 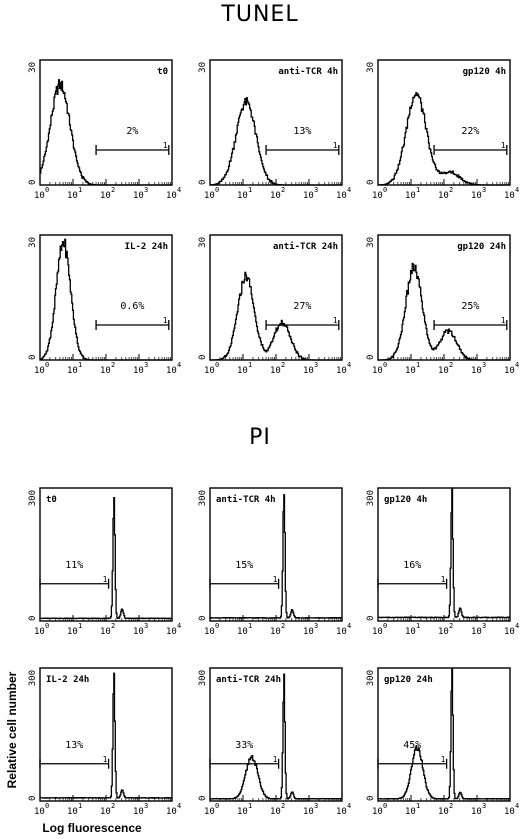 What do you see at coordinates (162, 72) in the screenshot?
I see `panel-label: t0` at bounding box center [162, 72].